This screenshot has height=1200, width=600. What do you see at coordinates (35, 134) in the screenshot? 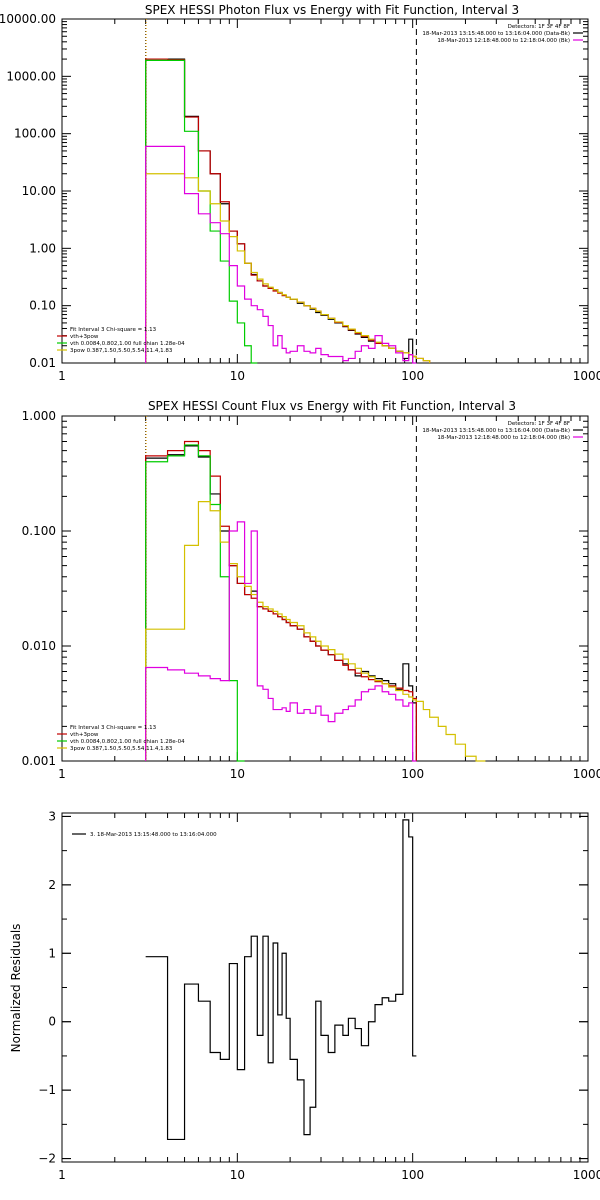
I see `photon-flux-y-tick-label: 100.00` at bounding box center [35, 134].